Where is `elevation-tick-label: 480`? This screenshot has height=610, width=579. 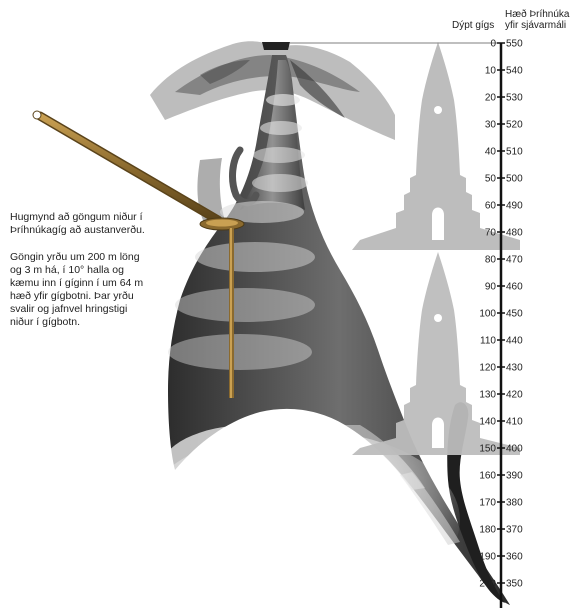
elevation-tick-label: 480 is located at coordinates (514, 233).